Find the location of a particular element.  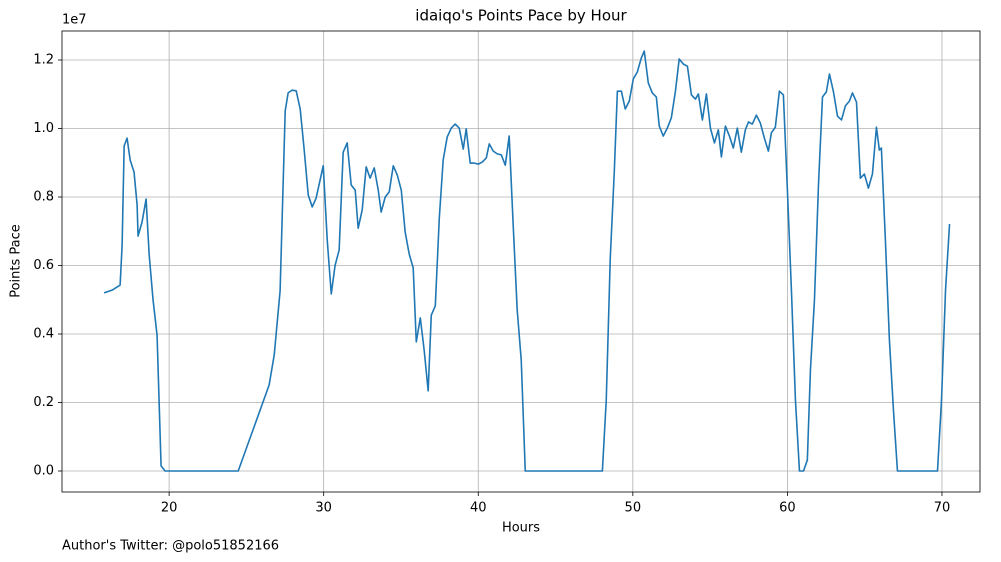

y-tick-label: 0.2 is located at coordinates (43, 402).